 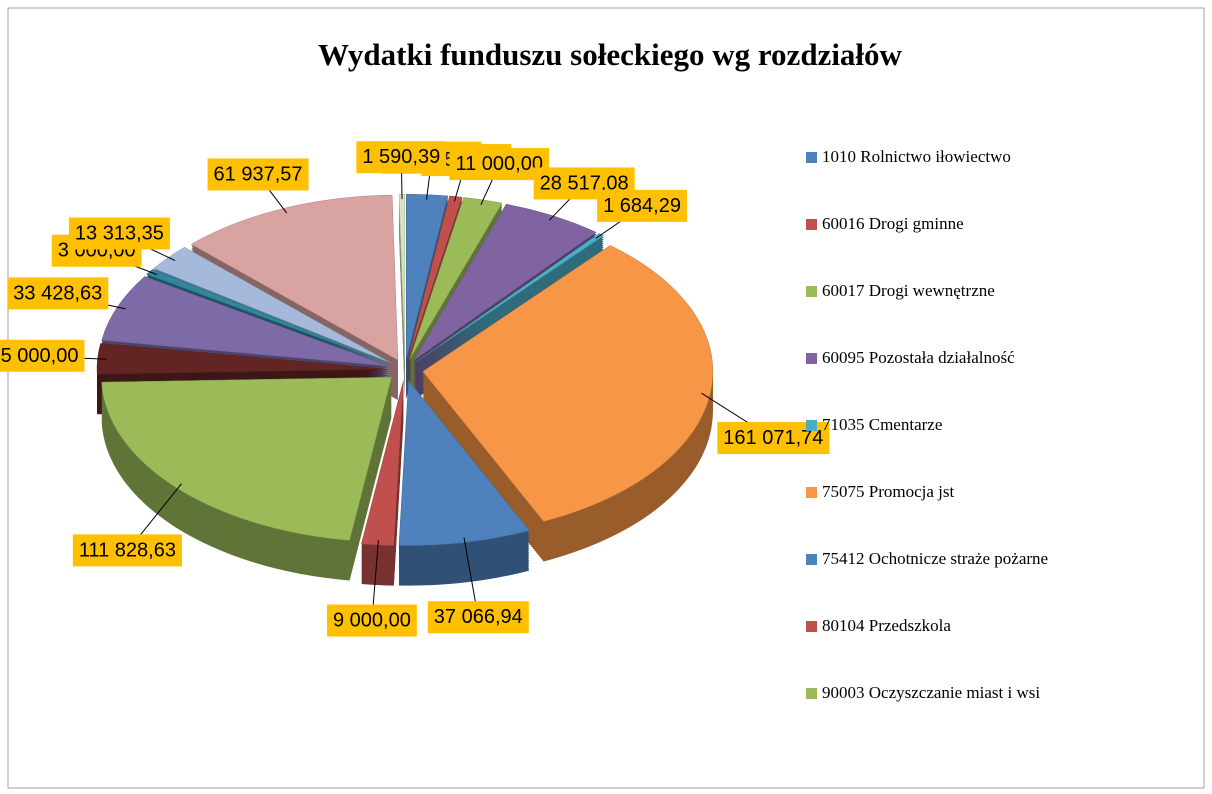 I want to click on data-label: 1 684,29, so click(x=642, y=206).